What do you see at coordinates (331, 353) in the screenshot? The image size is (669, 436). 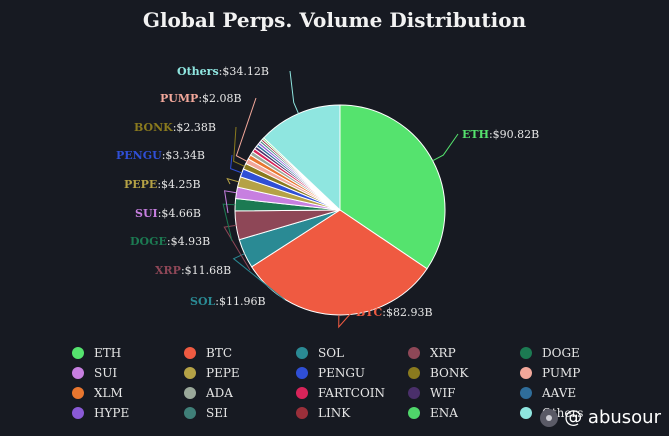 I see `legend-label: SOL` at bounding box center [331, 353].